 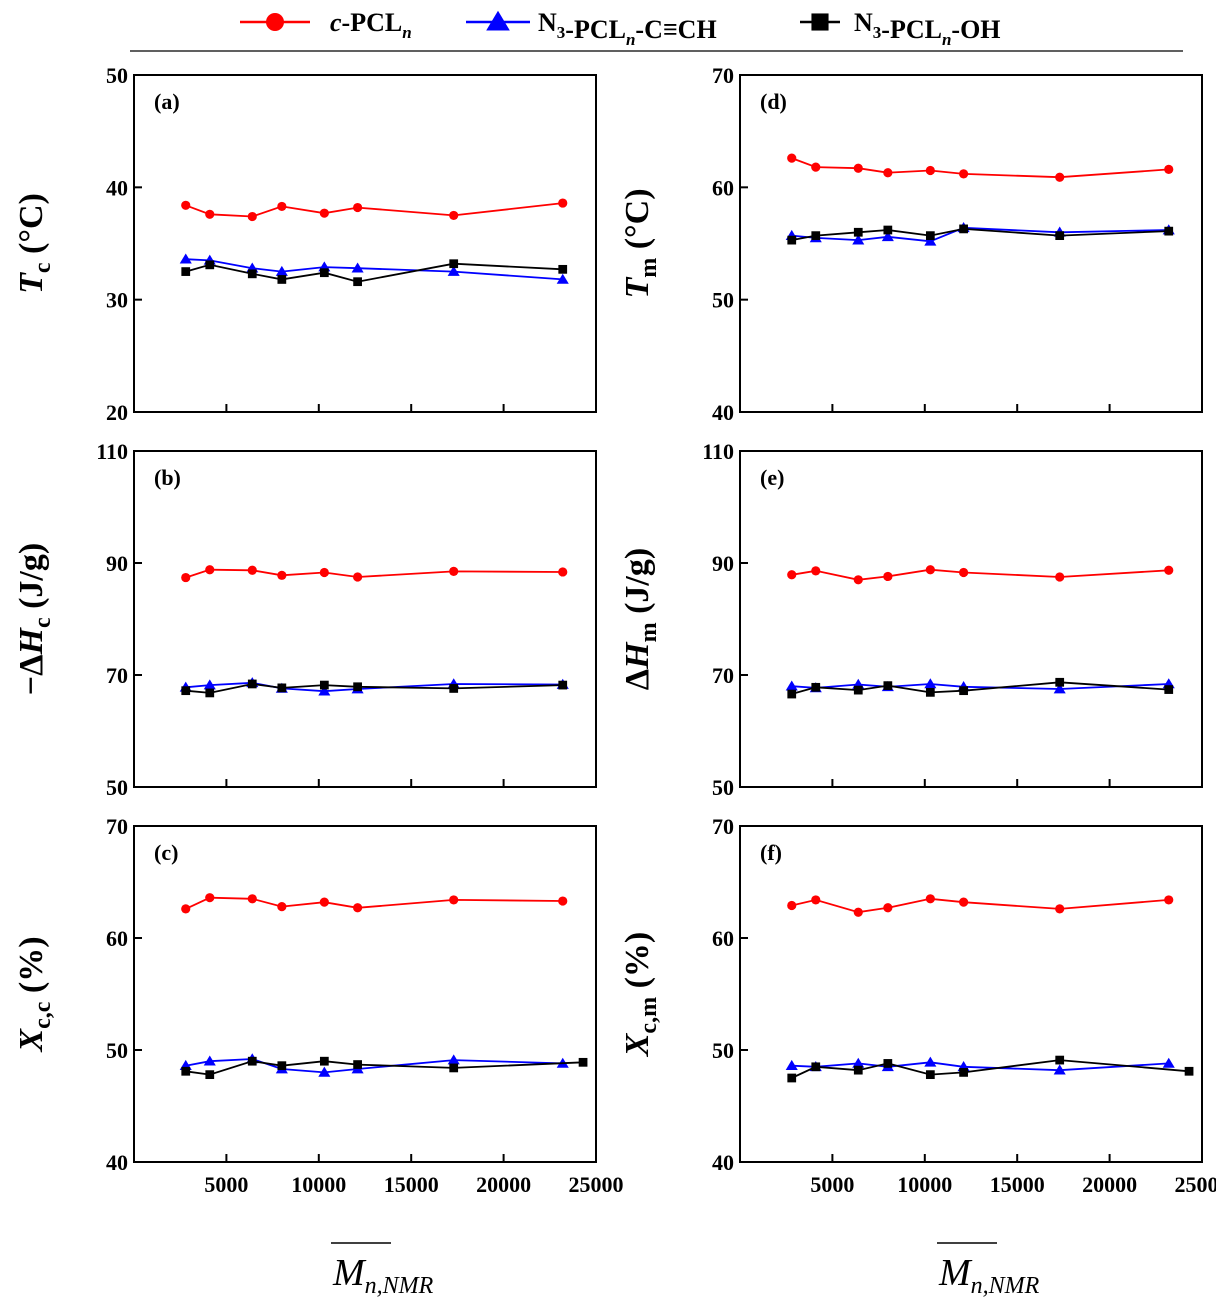 What do you see at coordinates (988, 1270) in the screenshot?
I see `x-axis-label-2: Mn,NMR` at bounding box center [988, 1270].